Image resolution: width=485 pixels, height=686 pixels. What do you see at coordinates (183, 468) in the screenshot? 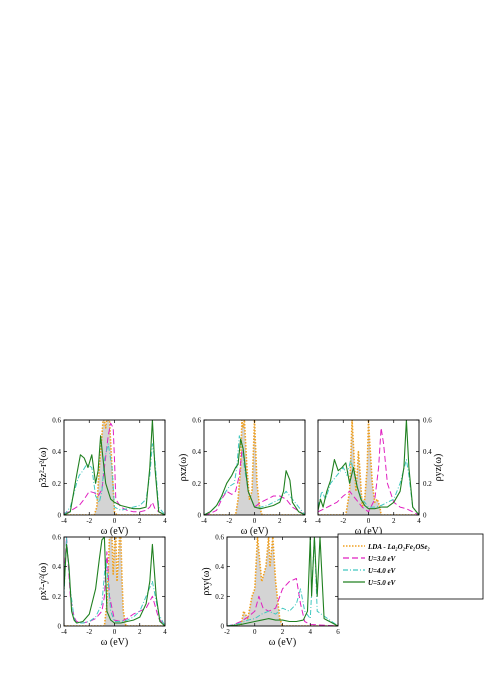
I see `y-axis-label: ρxz(ω)` at bounding box center [183, 468].